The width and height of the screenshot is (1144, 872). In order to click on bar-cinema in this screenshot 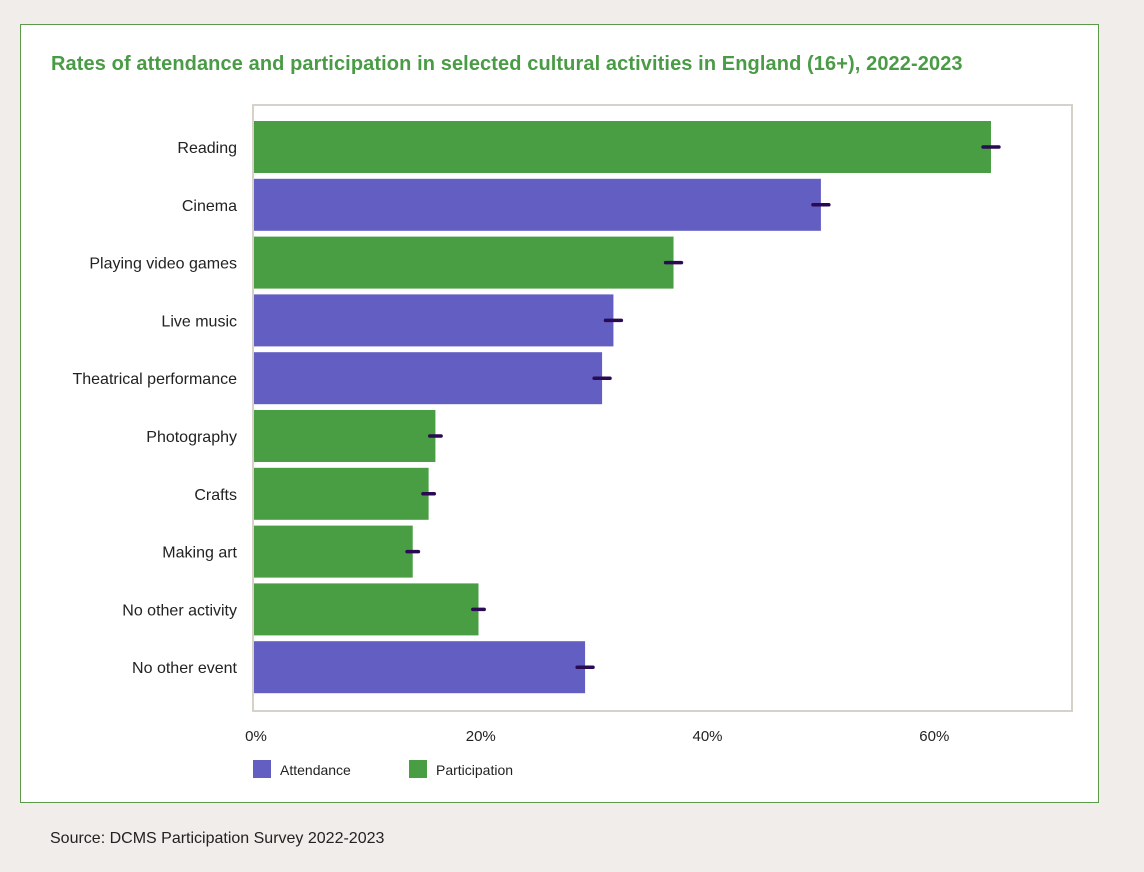, I will do `click(537, 204)`.